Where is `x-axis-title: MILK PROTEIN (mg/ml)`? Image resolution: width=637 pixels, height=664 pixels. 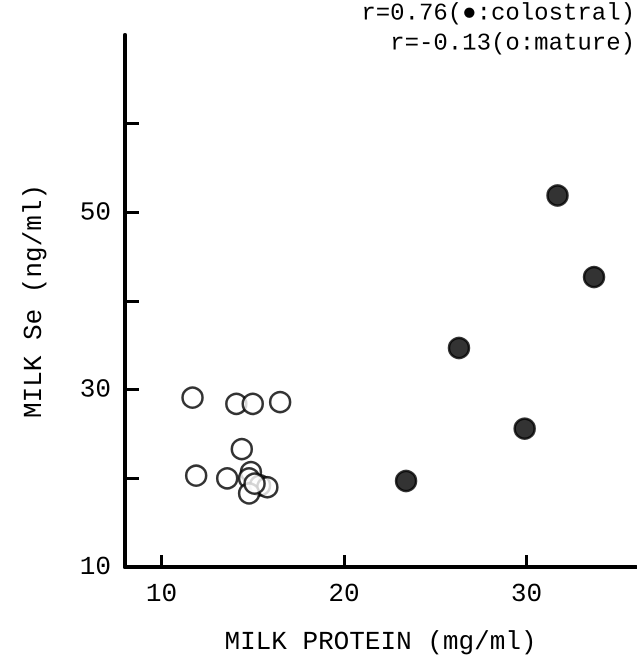 x-axis-title: MILK PROTEIN (mg/ml) is located at coordinates (380, 642).